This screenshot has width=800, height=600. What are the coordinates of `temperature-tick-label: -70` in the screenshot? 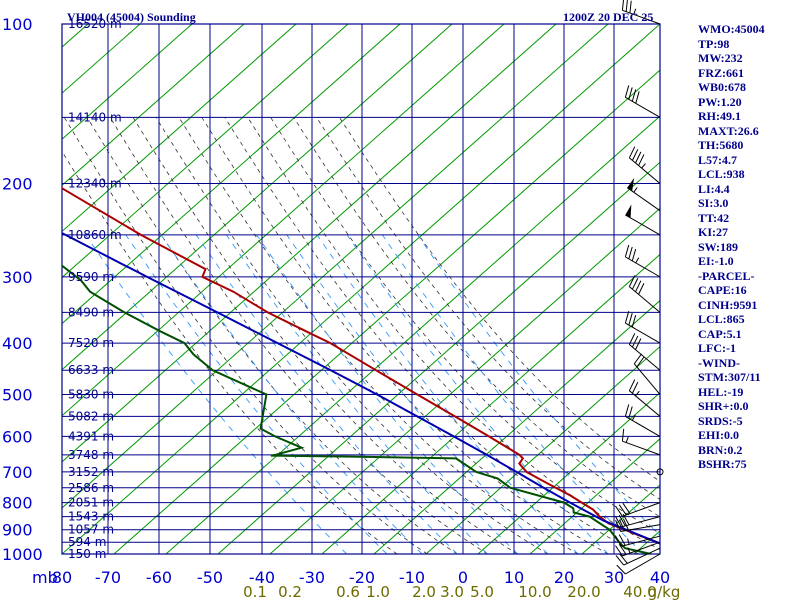 It's located at (108, 577).